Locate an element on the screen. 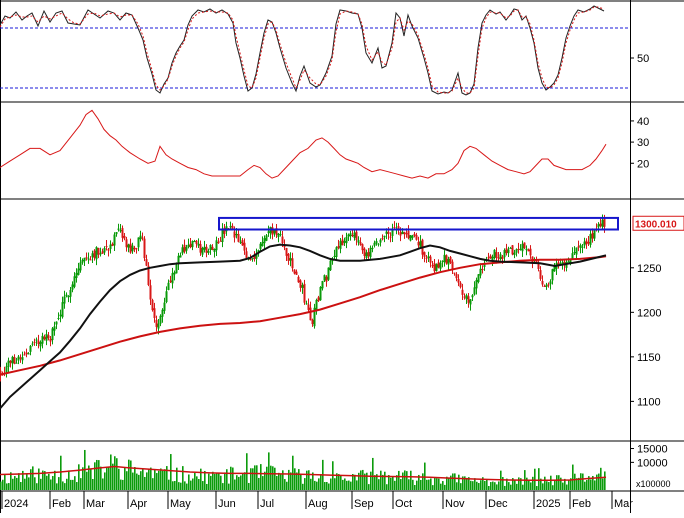 The width and height of the screenshot is (684, 518). y-tick-label-price-1100: 1100 is located at coordinates (649, 402).